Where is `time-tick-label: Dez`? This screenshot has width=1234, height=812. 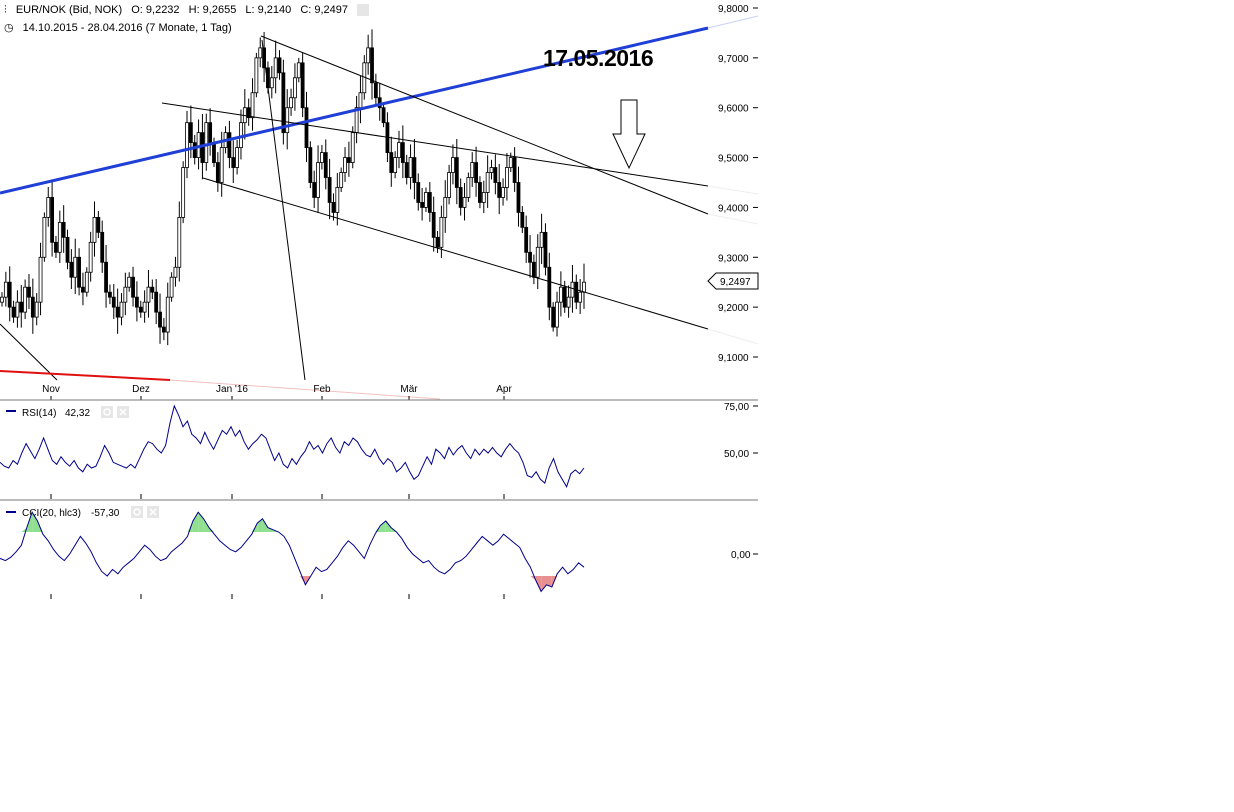
time-tick-label: Dez is located at coordinates (141, 389).